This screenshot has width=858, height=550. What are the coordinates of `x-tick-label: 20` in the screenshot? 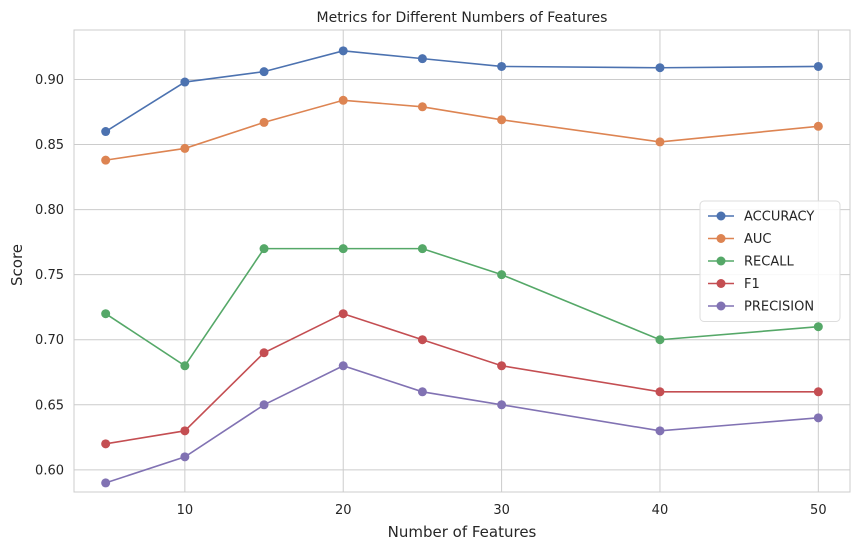 It's located at (343, 510).